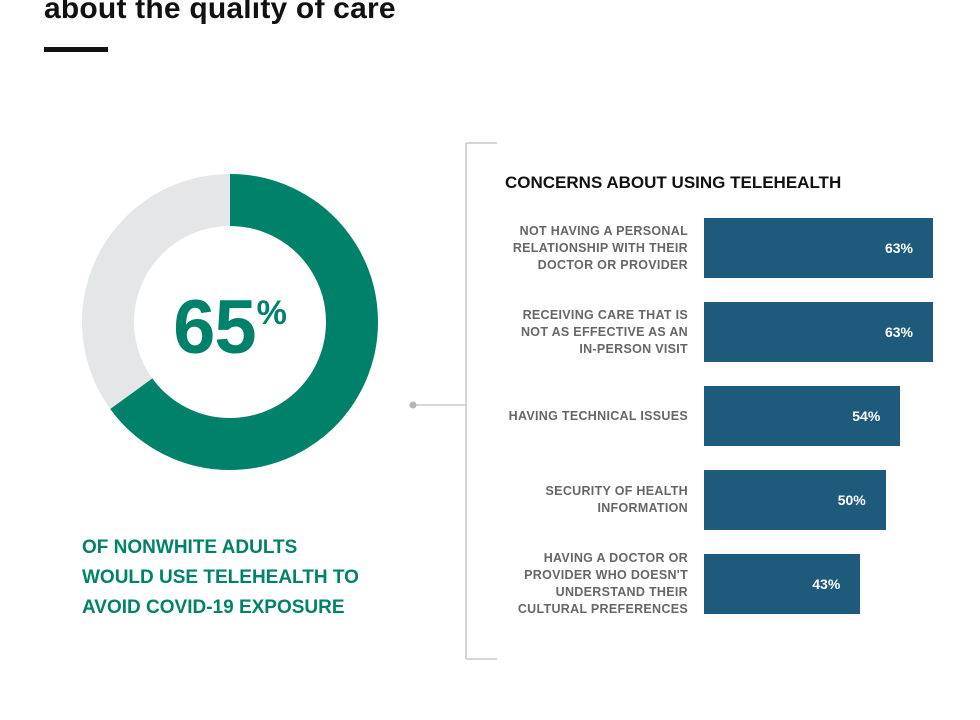 Image resolution: width=980 pixels, height=720 pixels. I want to click on bar-label: SECURITY OF HEALTH INFORMATION, so click(568, 500).